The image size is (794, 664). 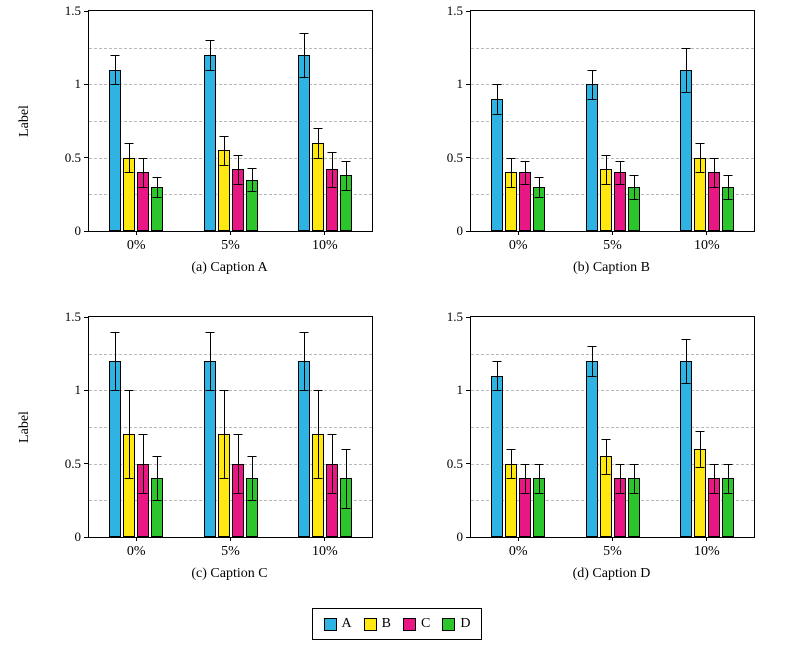 I want to click on y-tick-label: 1, so click(x=460, y=390).